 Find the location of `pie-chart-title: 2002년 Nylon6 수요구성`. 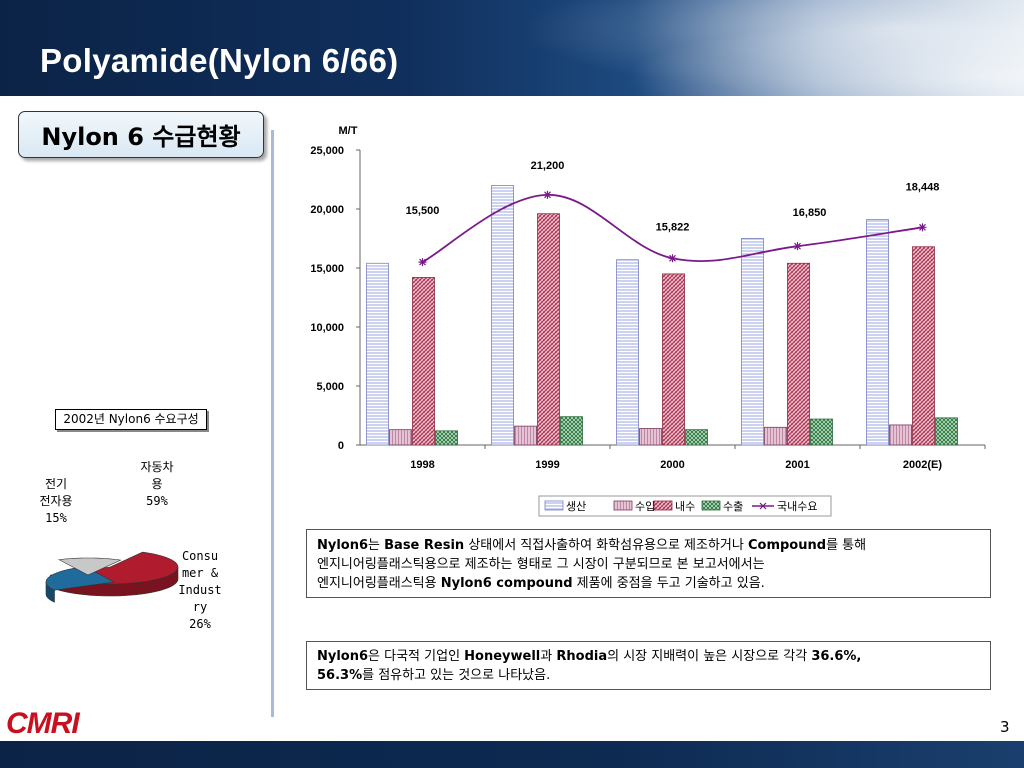

pie-chart-title: 2002년 Nylon6 수요구성 is located at coordinates (131, 419).